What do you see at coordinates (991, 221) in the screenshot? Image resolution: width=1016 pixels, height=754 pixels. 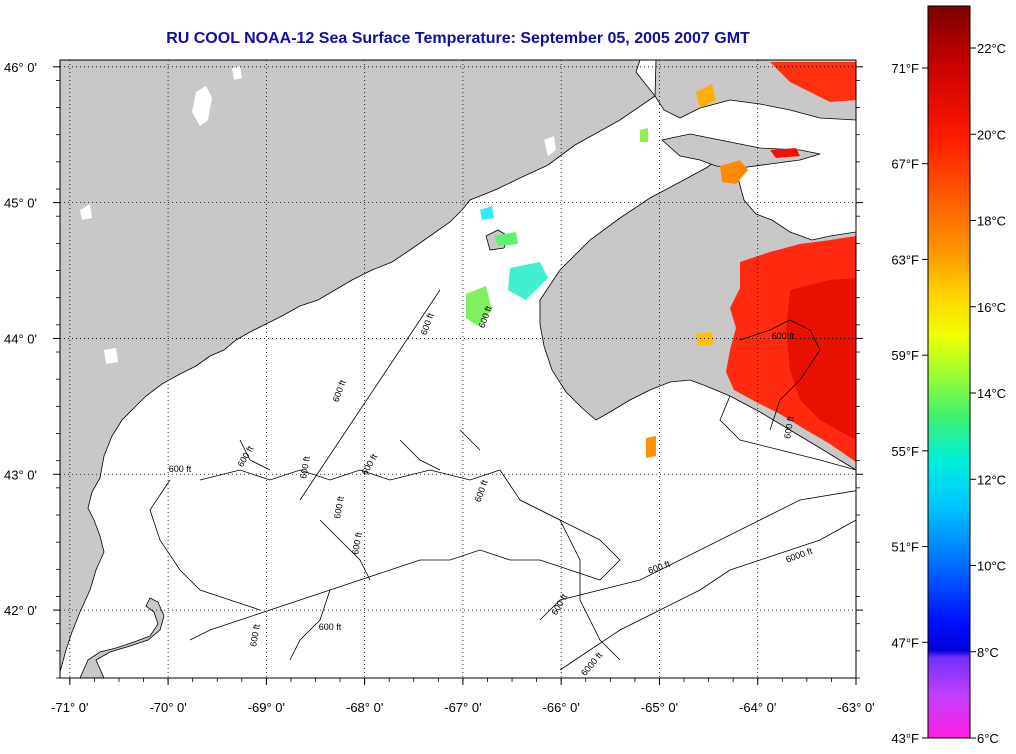 I see `celsius-label: 18°C` at bounding box center [991, 221].